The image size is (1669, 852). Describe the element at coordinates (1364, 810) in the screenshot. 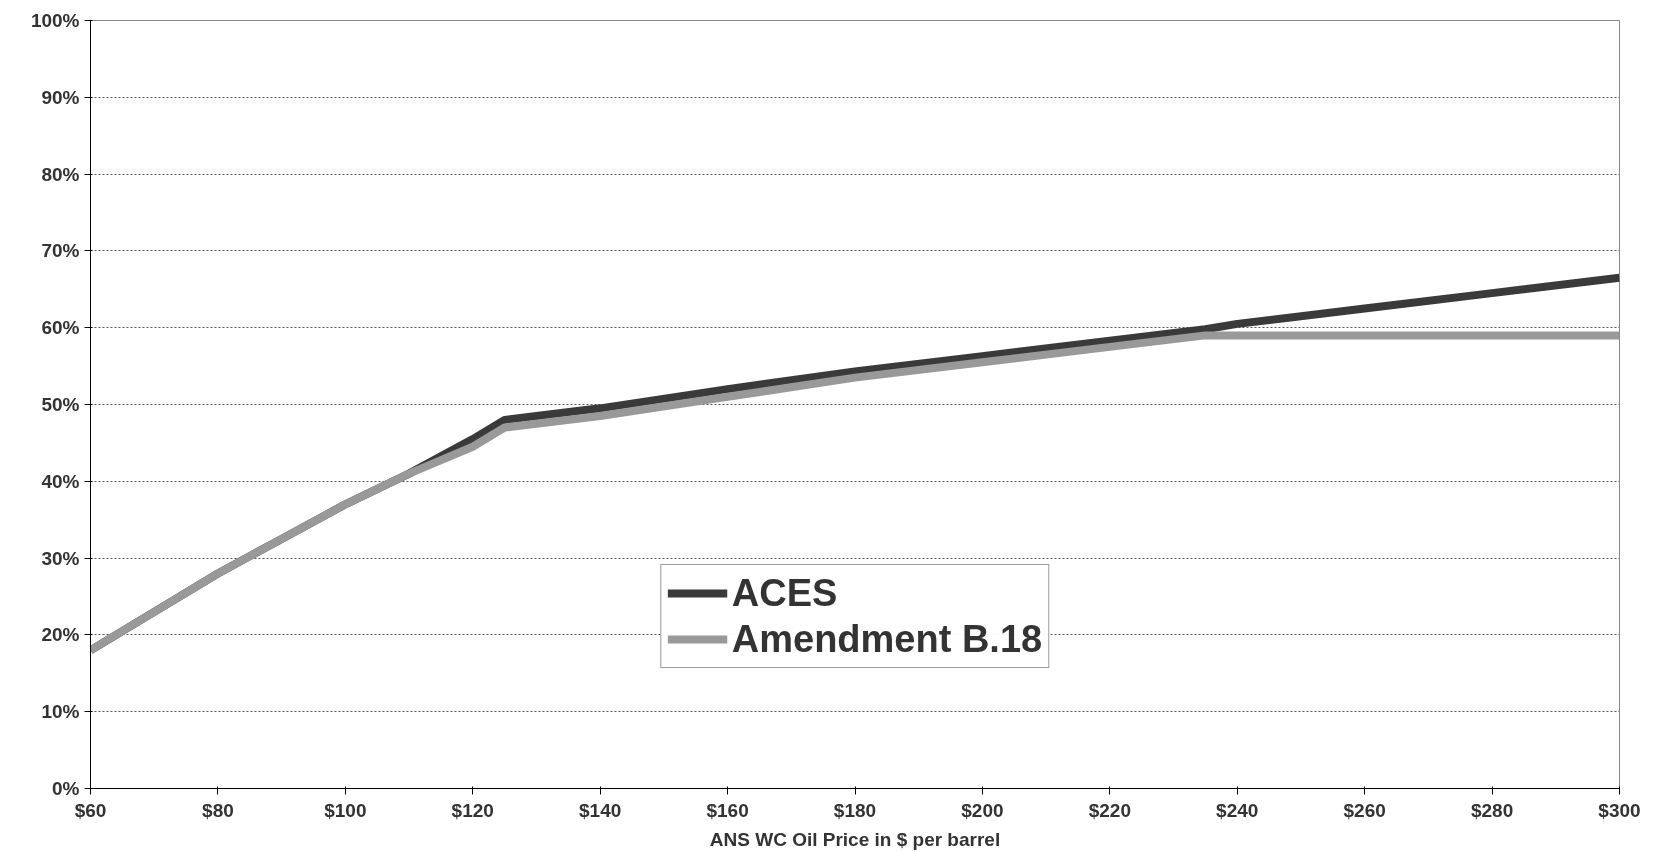

I see `x-tick-label: $260` at that location.